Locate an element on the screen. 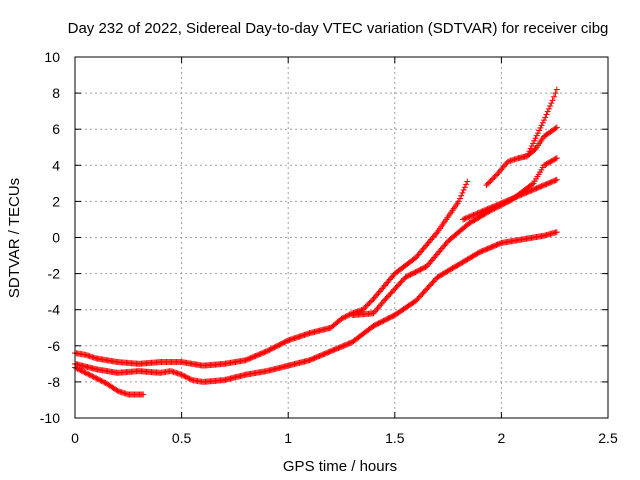 The width and height of the screenshot is (640, 480). y-tick-label: -10 is located at coordinates (50, 418).